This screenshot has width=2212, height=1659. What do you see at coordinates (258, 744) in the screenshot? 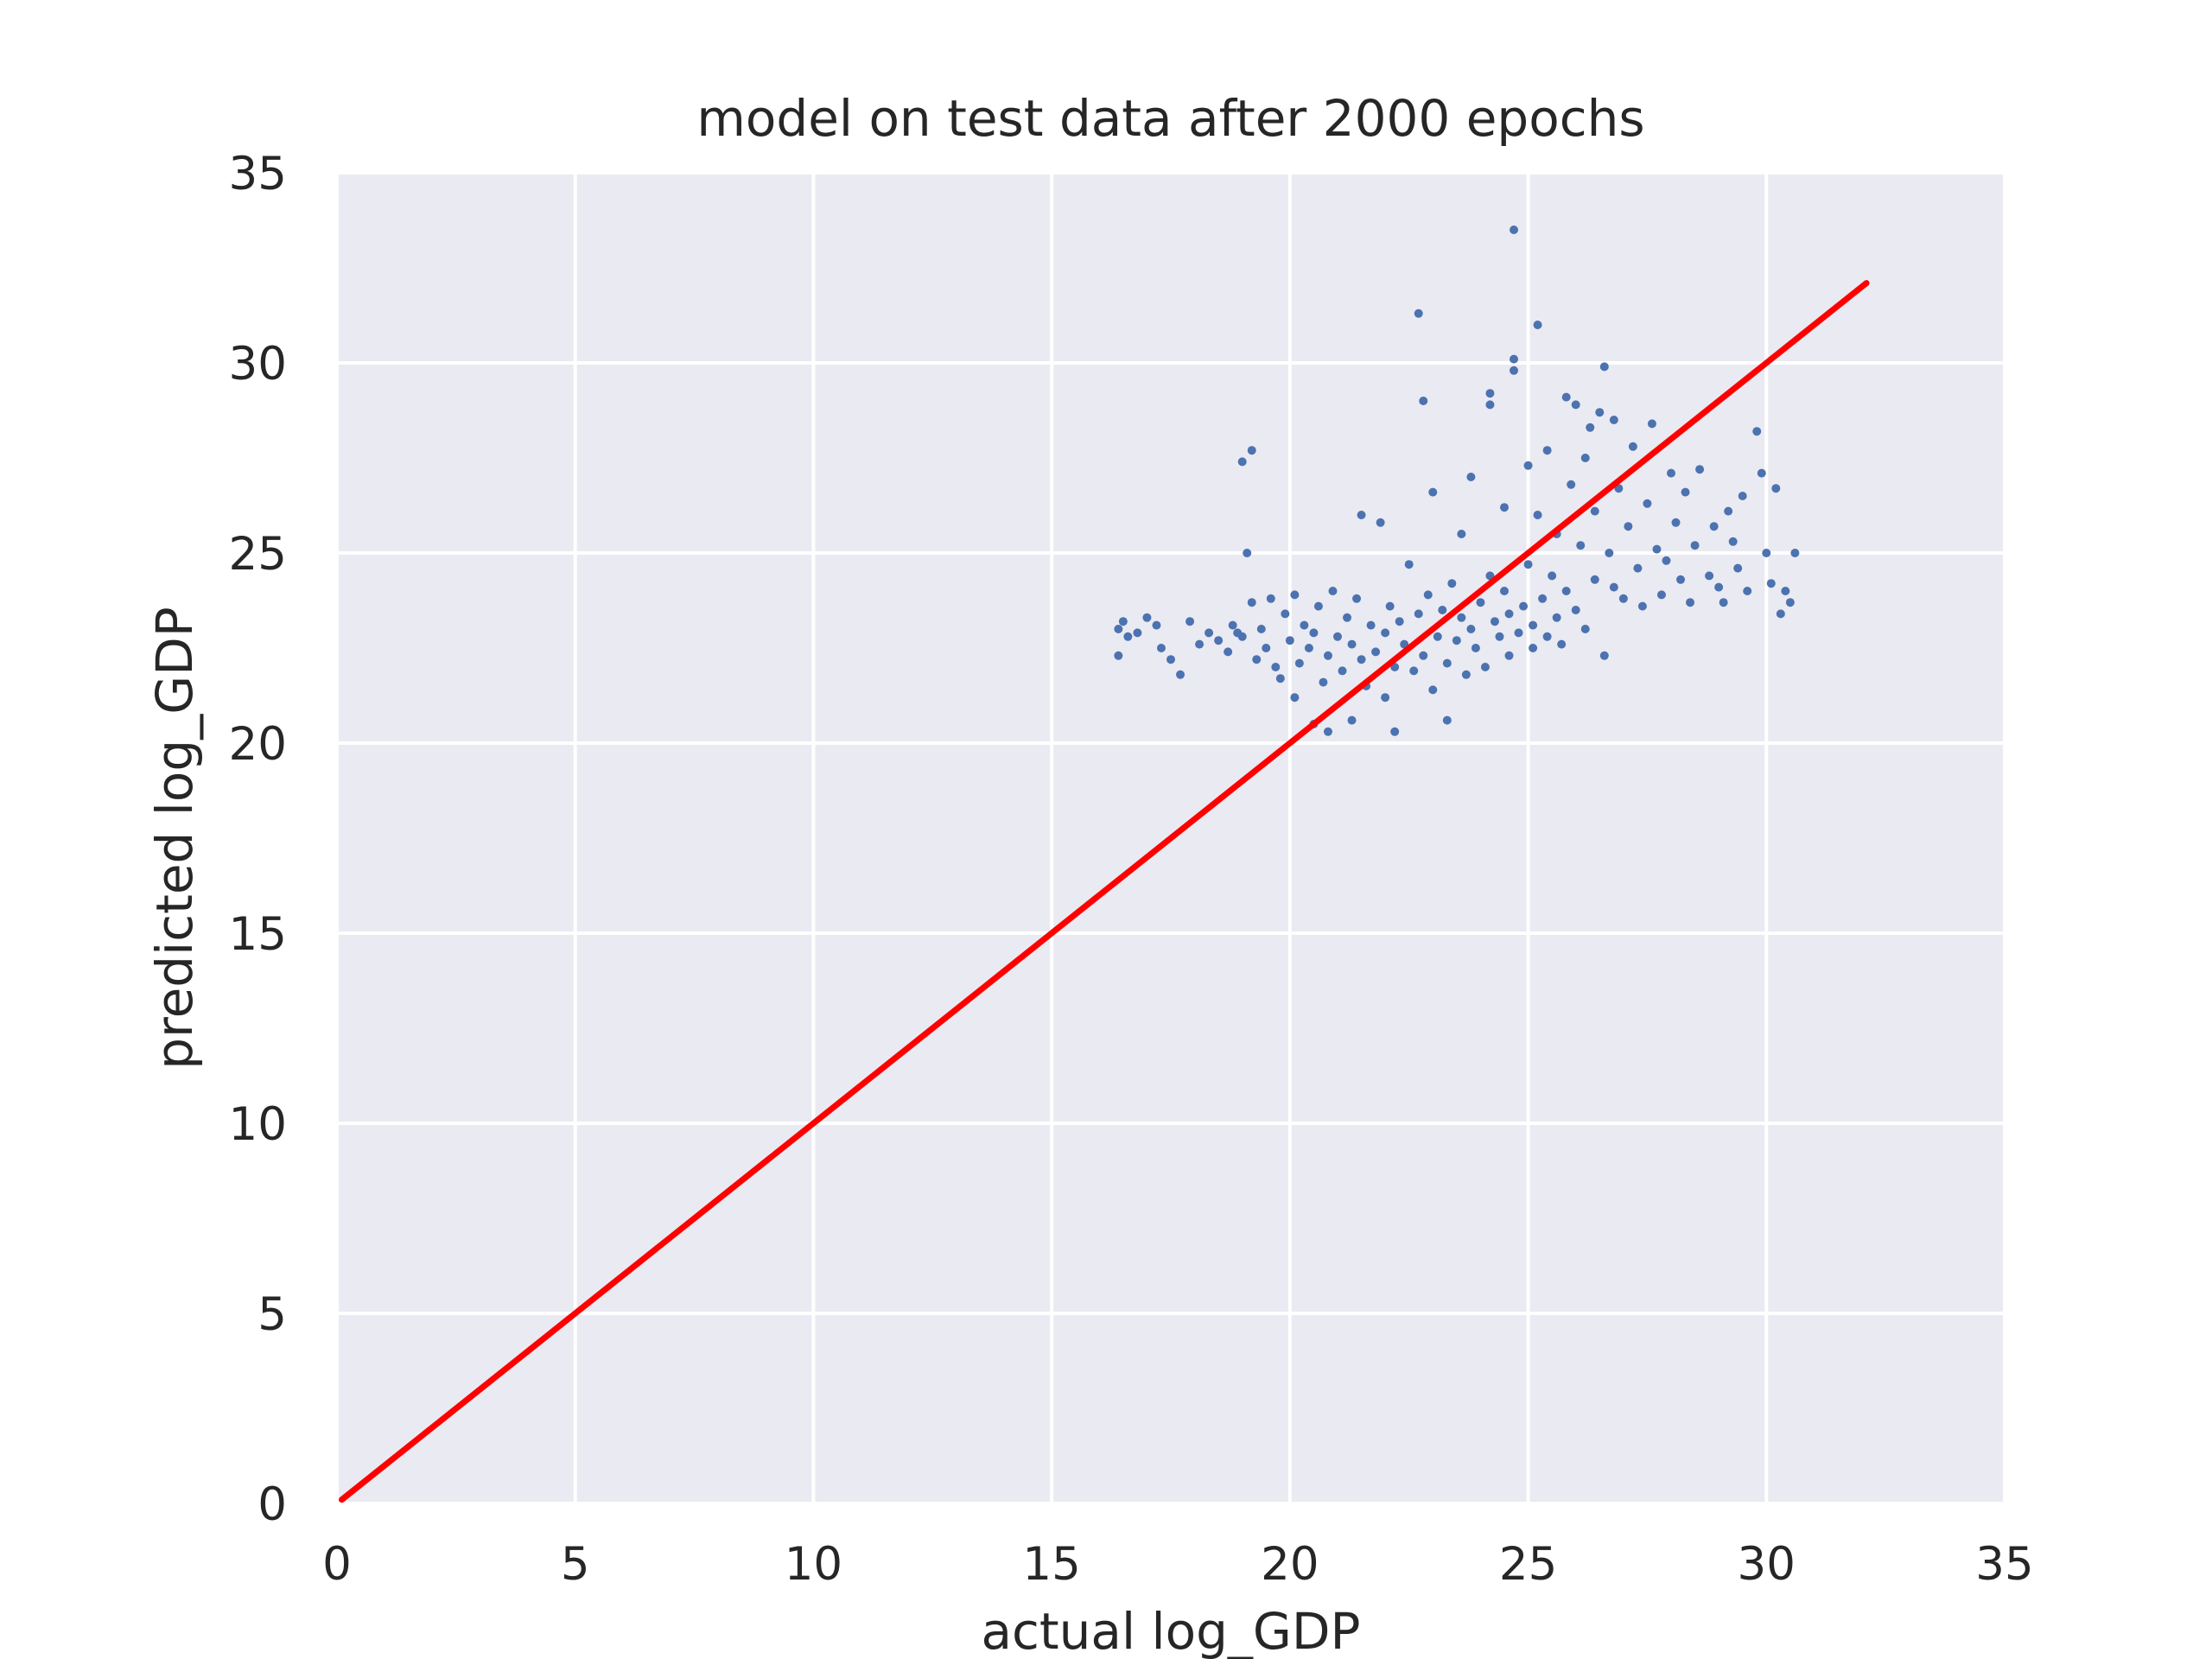
I see `y-tick-label: 20` at bounding box center [258, 744].